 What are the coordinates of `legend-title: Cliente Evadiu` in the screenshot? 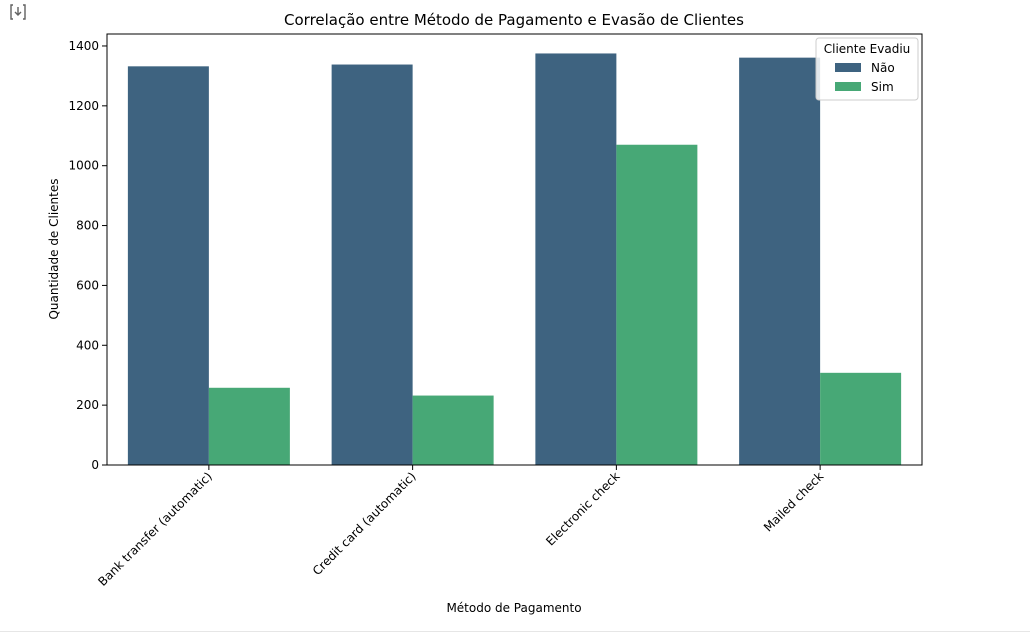 It's located at (867, 49).